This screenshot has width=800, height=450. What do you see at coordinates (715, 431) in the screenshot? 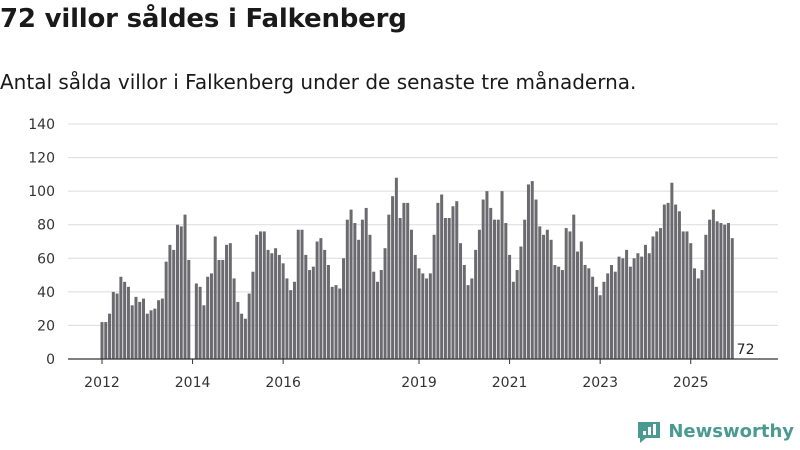
I see `newsworthy-logo: Newsworthy` at bounding box center [715, 431].